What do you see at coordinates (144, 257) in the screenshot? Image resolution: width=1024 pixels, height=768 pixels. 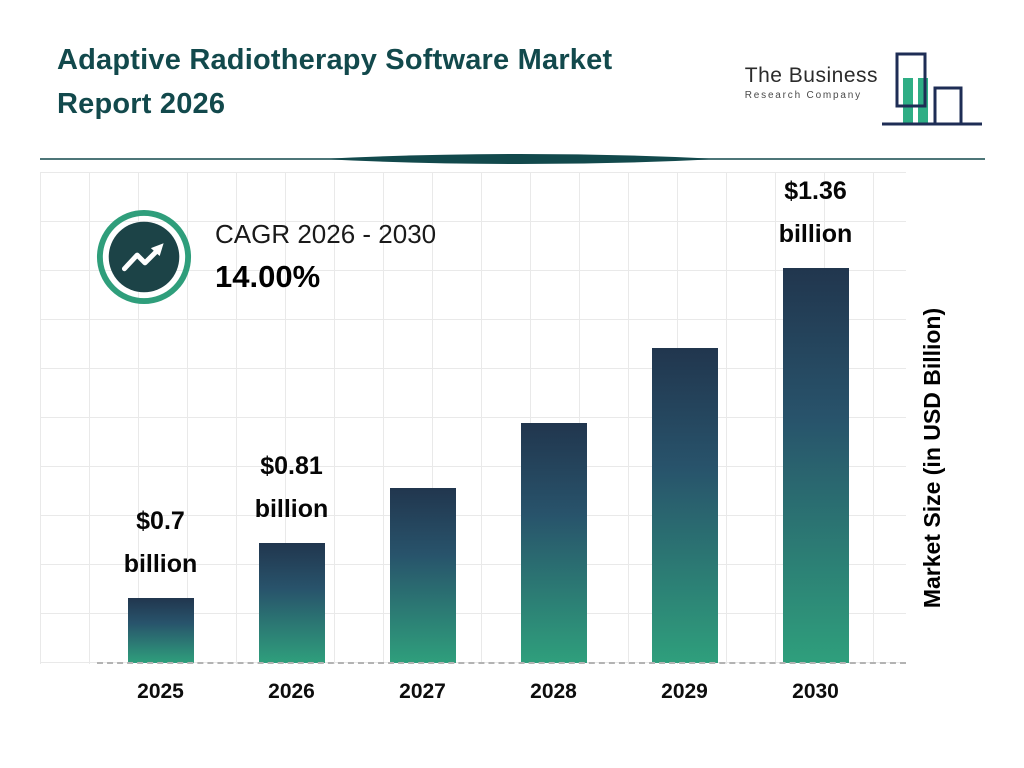 I see `trend-up-icon` at bounding box center [144, 257].